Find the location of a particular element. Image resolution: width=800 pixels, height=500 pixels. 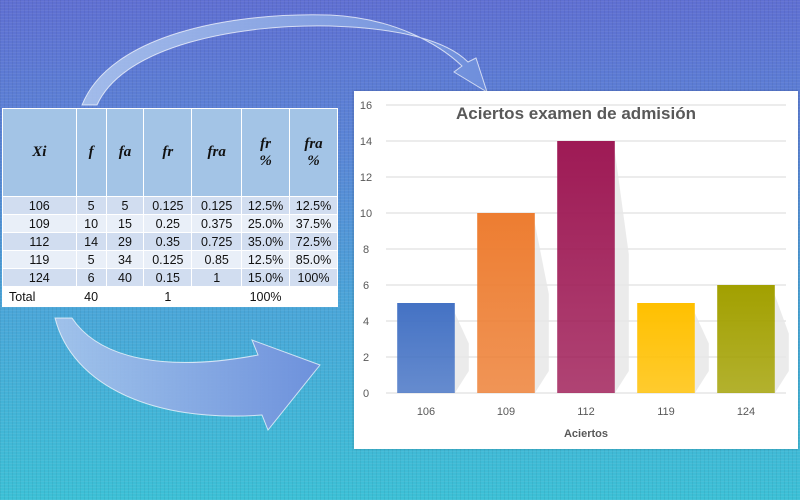

table-cell: Total is located at coordinates (39, 296).